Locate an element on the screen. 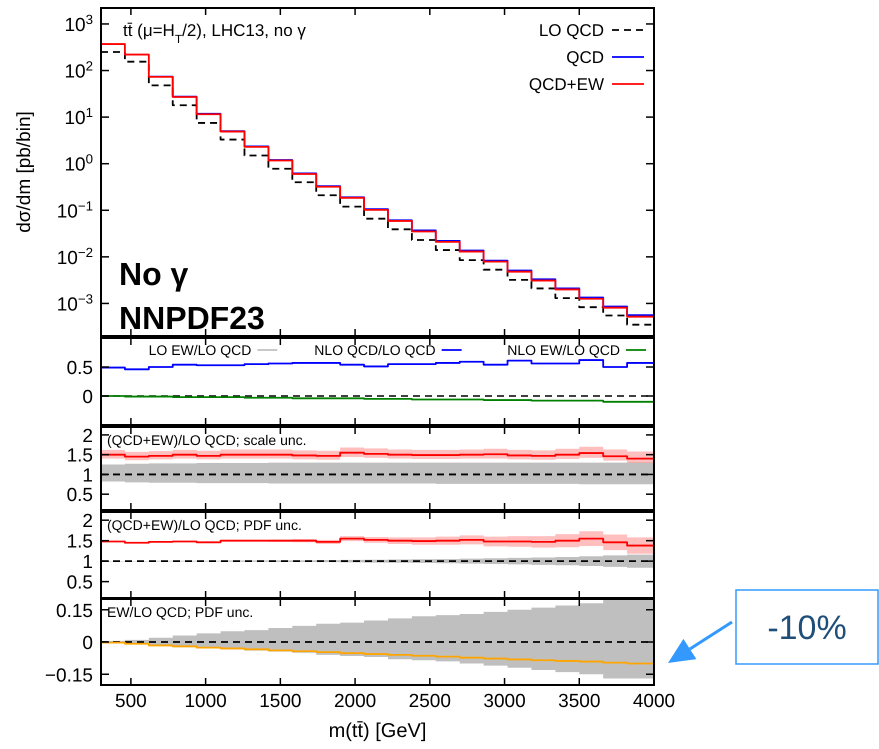 The width and height of the screenshot is (879, 749). annotation: NNPDF23 is located at coordinates (192, 318).